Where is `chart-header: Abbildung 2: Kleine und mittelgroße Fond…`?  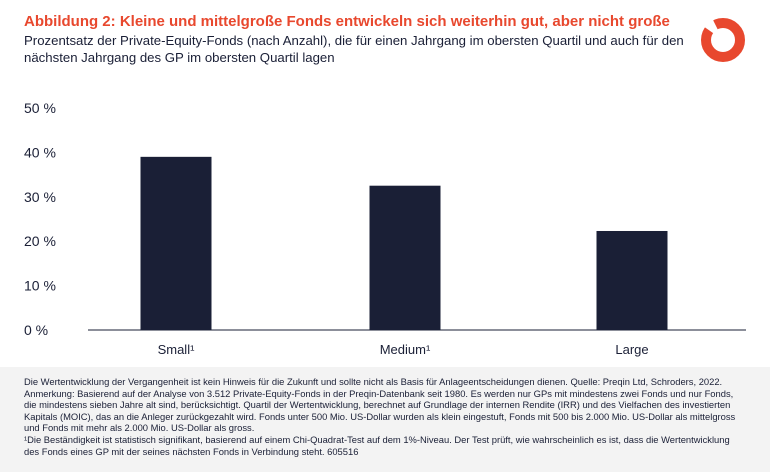 chart-header: Abbildung 2: Kleine und mittelgroße Fond… is located at coordinates (354, 39).